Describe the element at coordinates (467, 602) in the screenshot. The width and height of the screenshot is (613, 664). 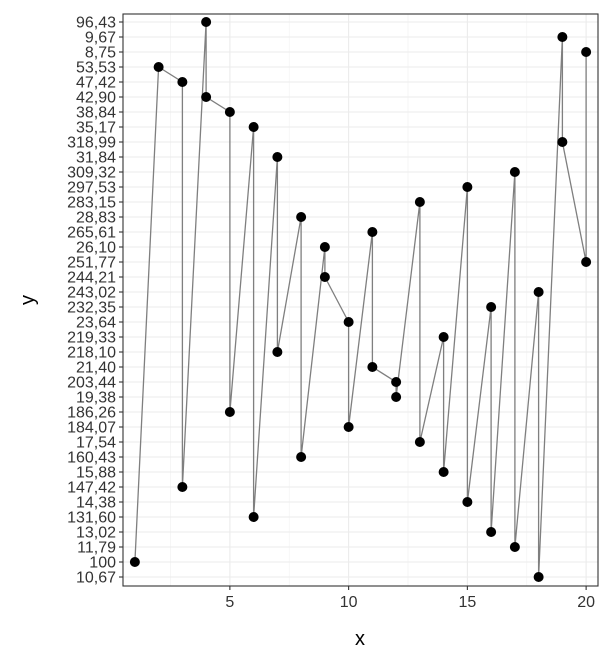
I see `x-tick-label: 15` at that location.